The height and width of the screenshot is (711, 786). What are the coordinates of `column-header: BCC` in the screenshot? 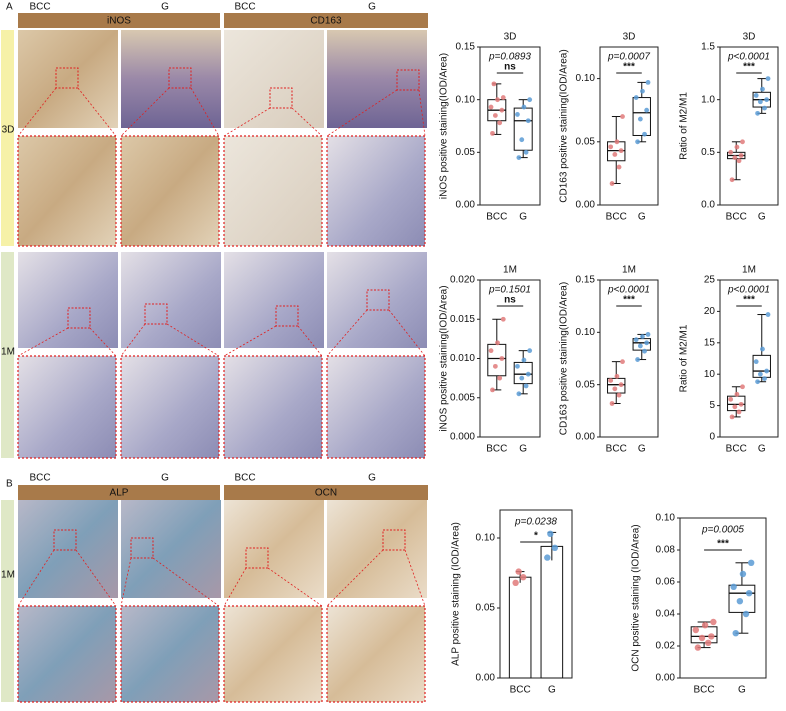 It's located at (244, 478).